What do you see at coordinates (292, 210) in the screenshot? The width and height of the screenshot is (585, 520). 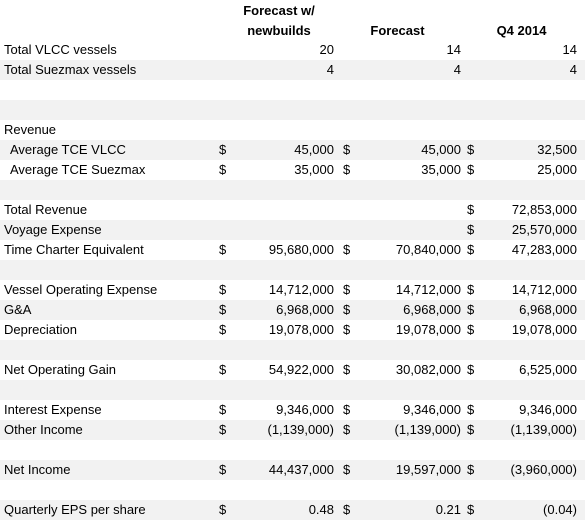 I see `table-row: Total Revenue $72,853,000` at bounding box center [292, 210].